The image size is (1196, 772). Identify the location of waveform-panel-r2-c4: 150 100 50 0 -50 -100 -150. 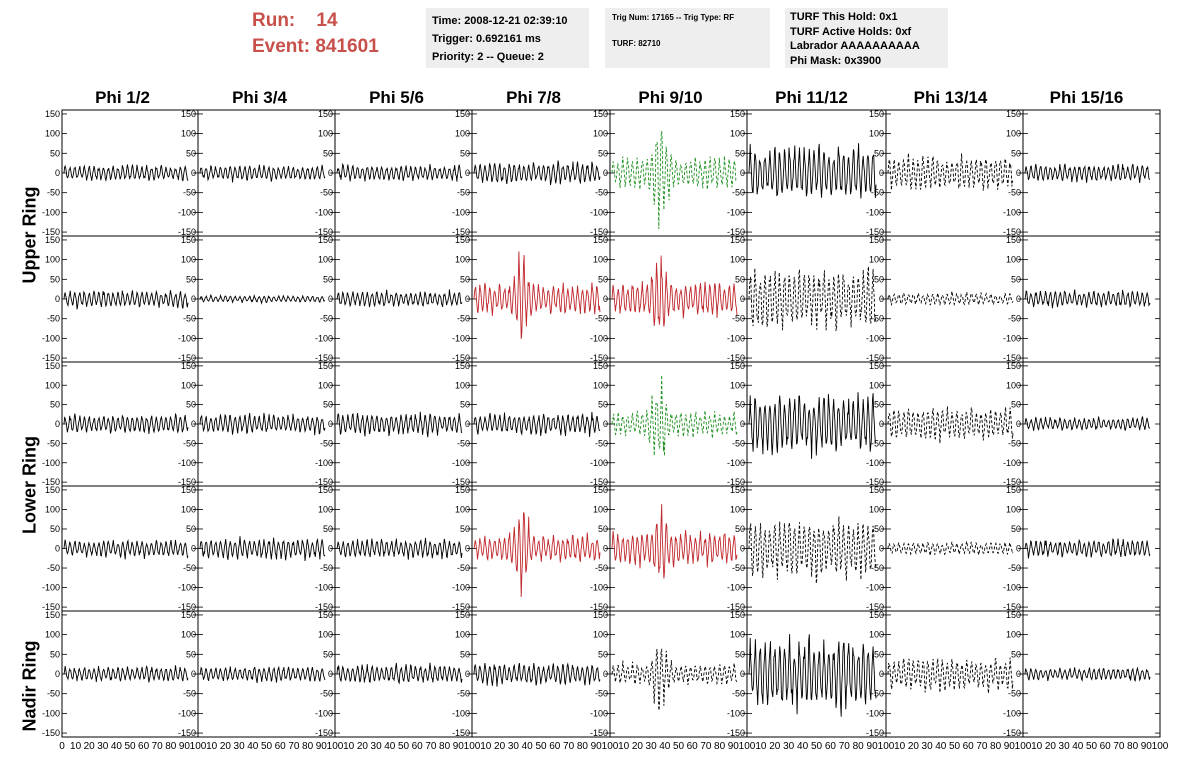
(669, 424).